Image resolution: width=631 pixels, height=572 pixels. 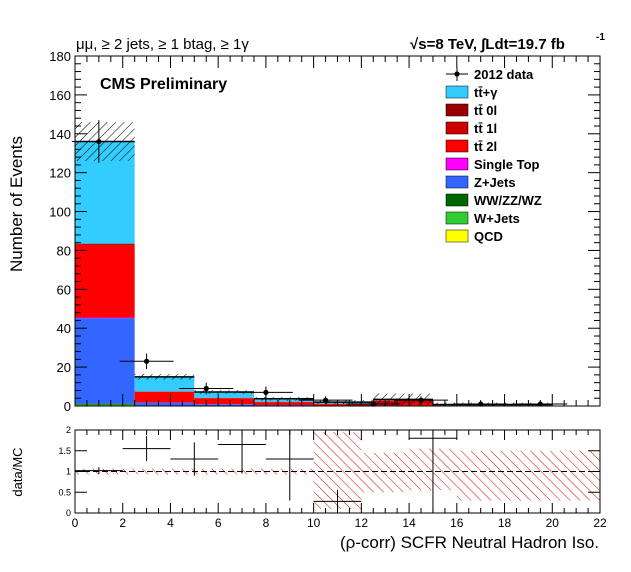 What do you see at coordinates (485, 110) in the screenshot?
I see `legend-label: tt̄ 0l` at bounding box center [485, 110].